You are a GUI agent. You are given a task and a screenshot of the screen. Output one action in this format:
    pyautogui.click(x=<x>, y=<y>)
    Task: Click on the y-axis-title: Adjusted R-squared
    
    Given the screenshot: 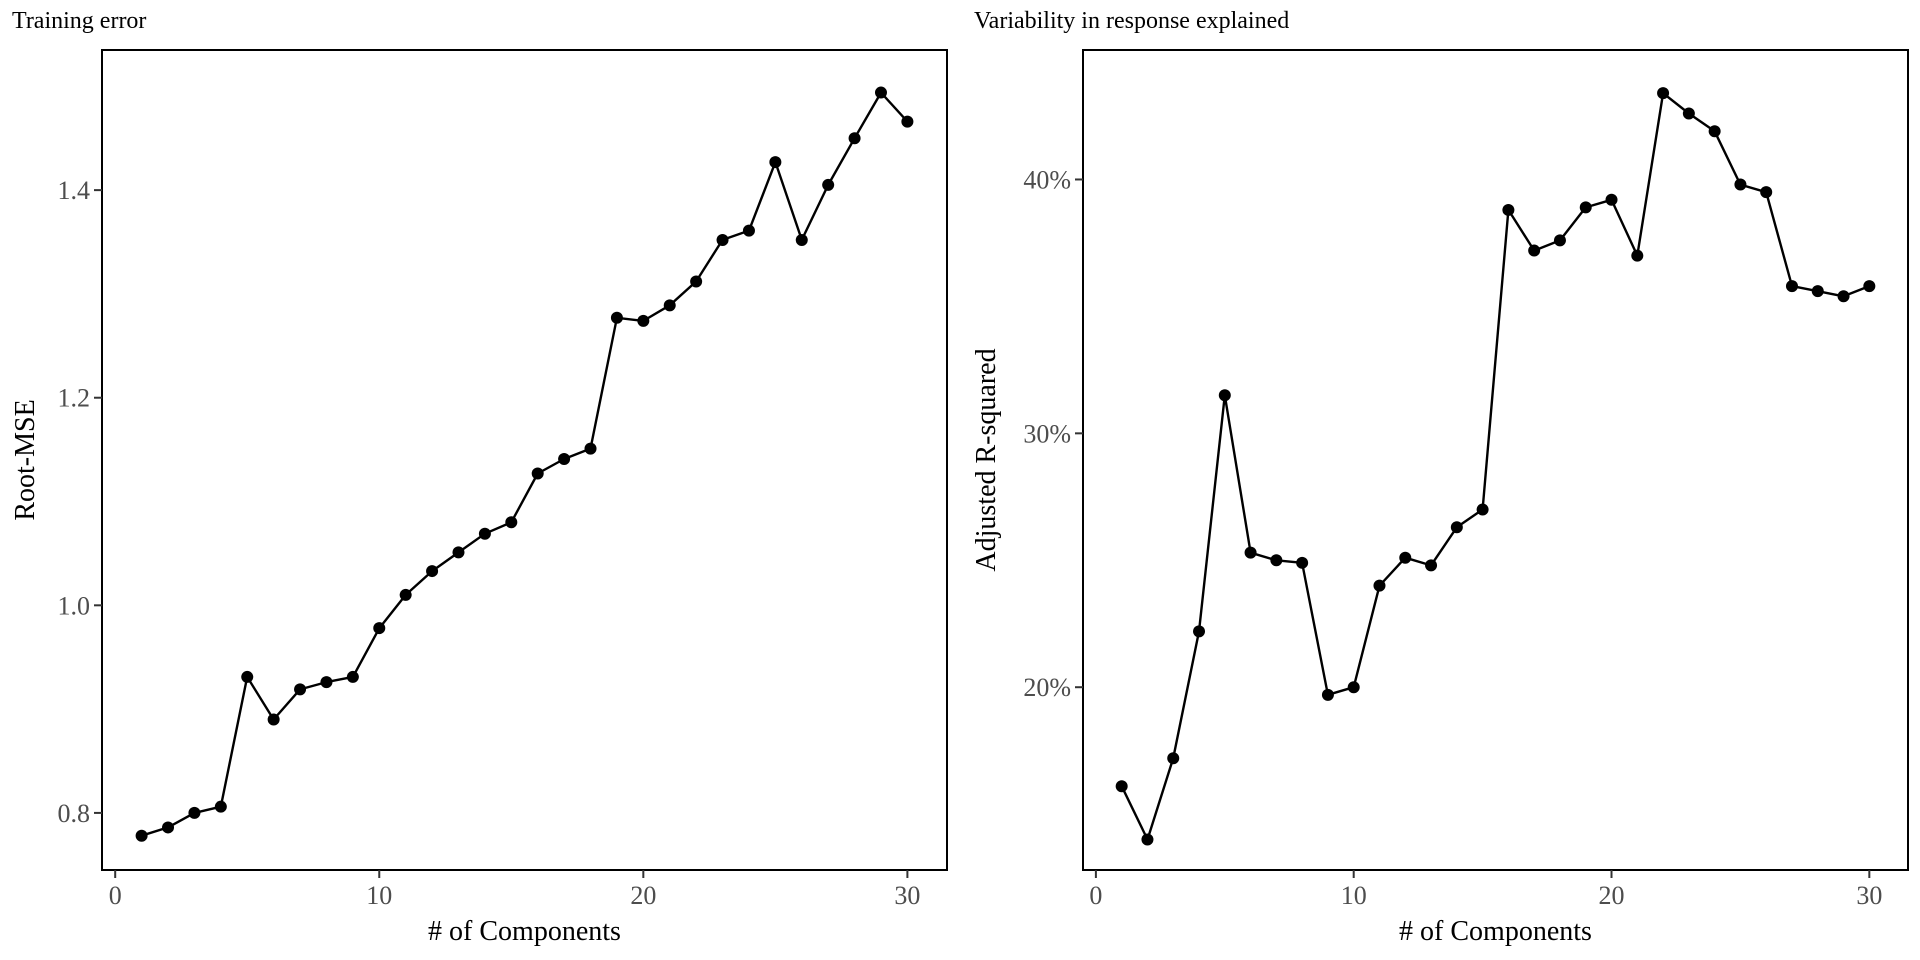 What is the action you would take?
    pyautogui.click(x=986, y=459)
    